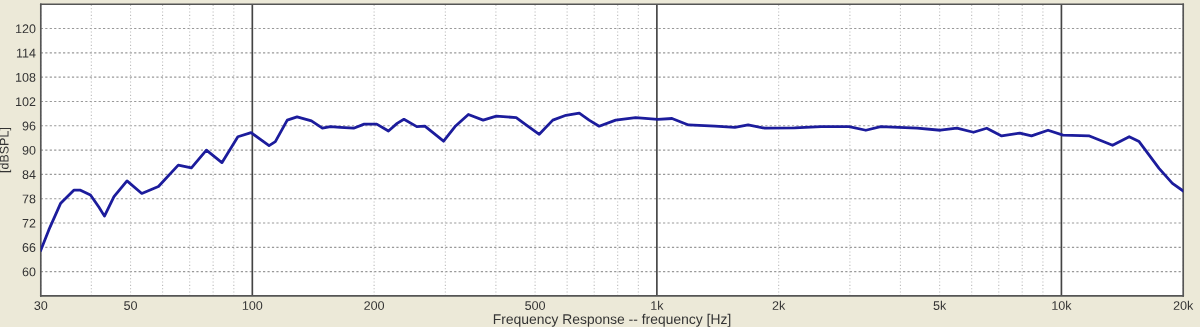 The width and height of the screenshot is (1200, 327). What do you see at coordinates (779, 305) in the screenshot?
I see `x-tick-label: 2k` at bounding box center [779, 305].